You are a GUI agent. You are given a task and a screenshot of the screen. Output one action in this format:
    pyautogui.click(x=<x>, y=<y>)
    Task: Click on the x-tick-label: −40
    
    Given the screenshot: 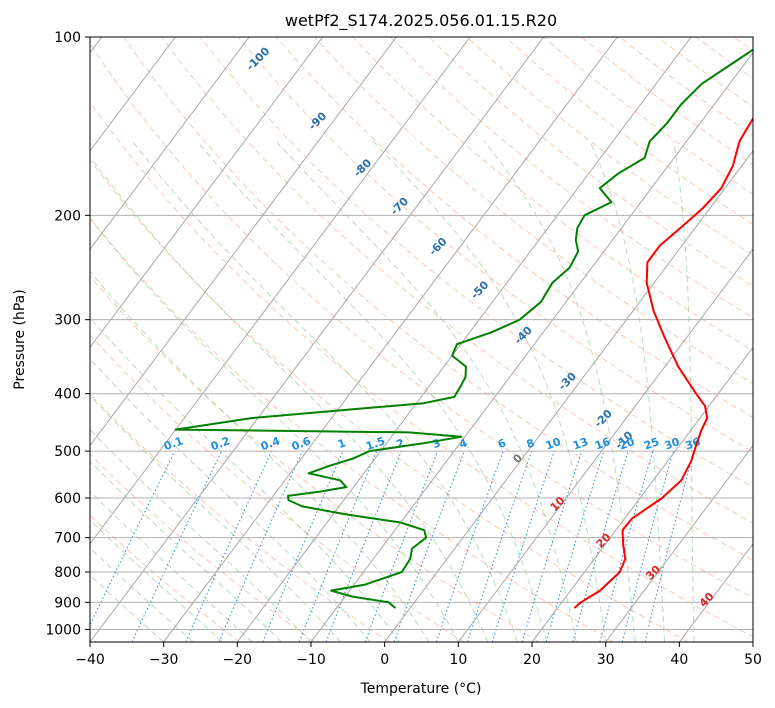 What is the action you would take?
    pyautogui.click(x=90, y=660)
    